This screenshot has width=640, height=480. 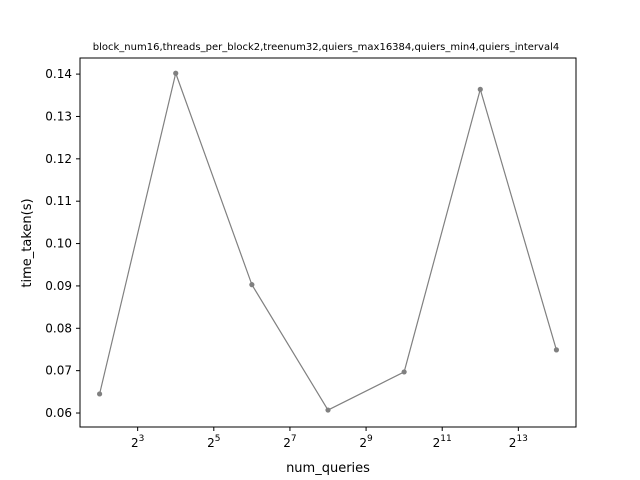 What do you see at coordinates (137, 442) in the screenshot?
I see `x-tick-label: 23` at bounding box center [137, 442].